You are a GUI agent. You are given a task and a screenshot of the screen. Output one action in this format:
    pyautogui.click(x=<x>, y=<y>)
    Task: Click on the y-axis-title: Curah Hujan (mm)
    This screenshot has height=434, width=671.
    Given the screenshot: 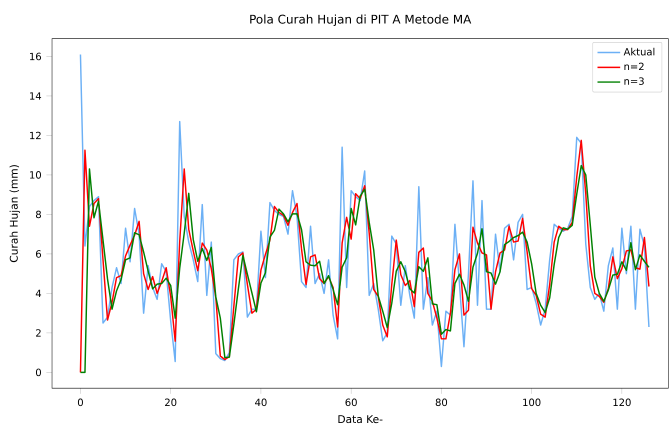 What is the action you would take?
    pyautogui.click(x=15, y=213)
    